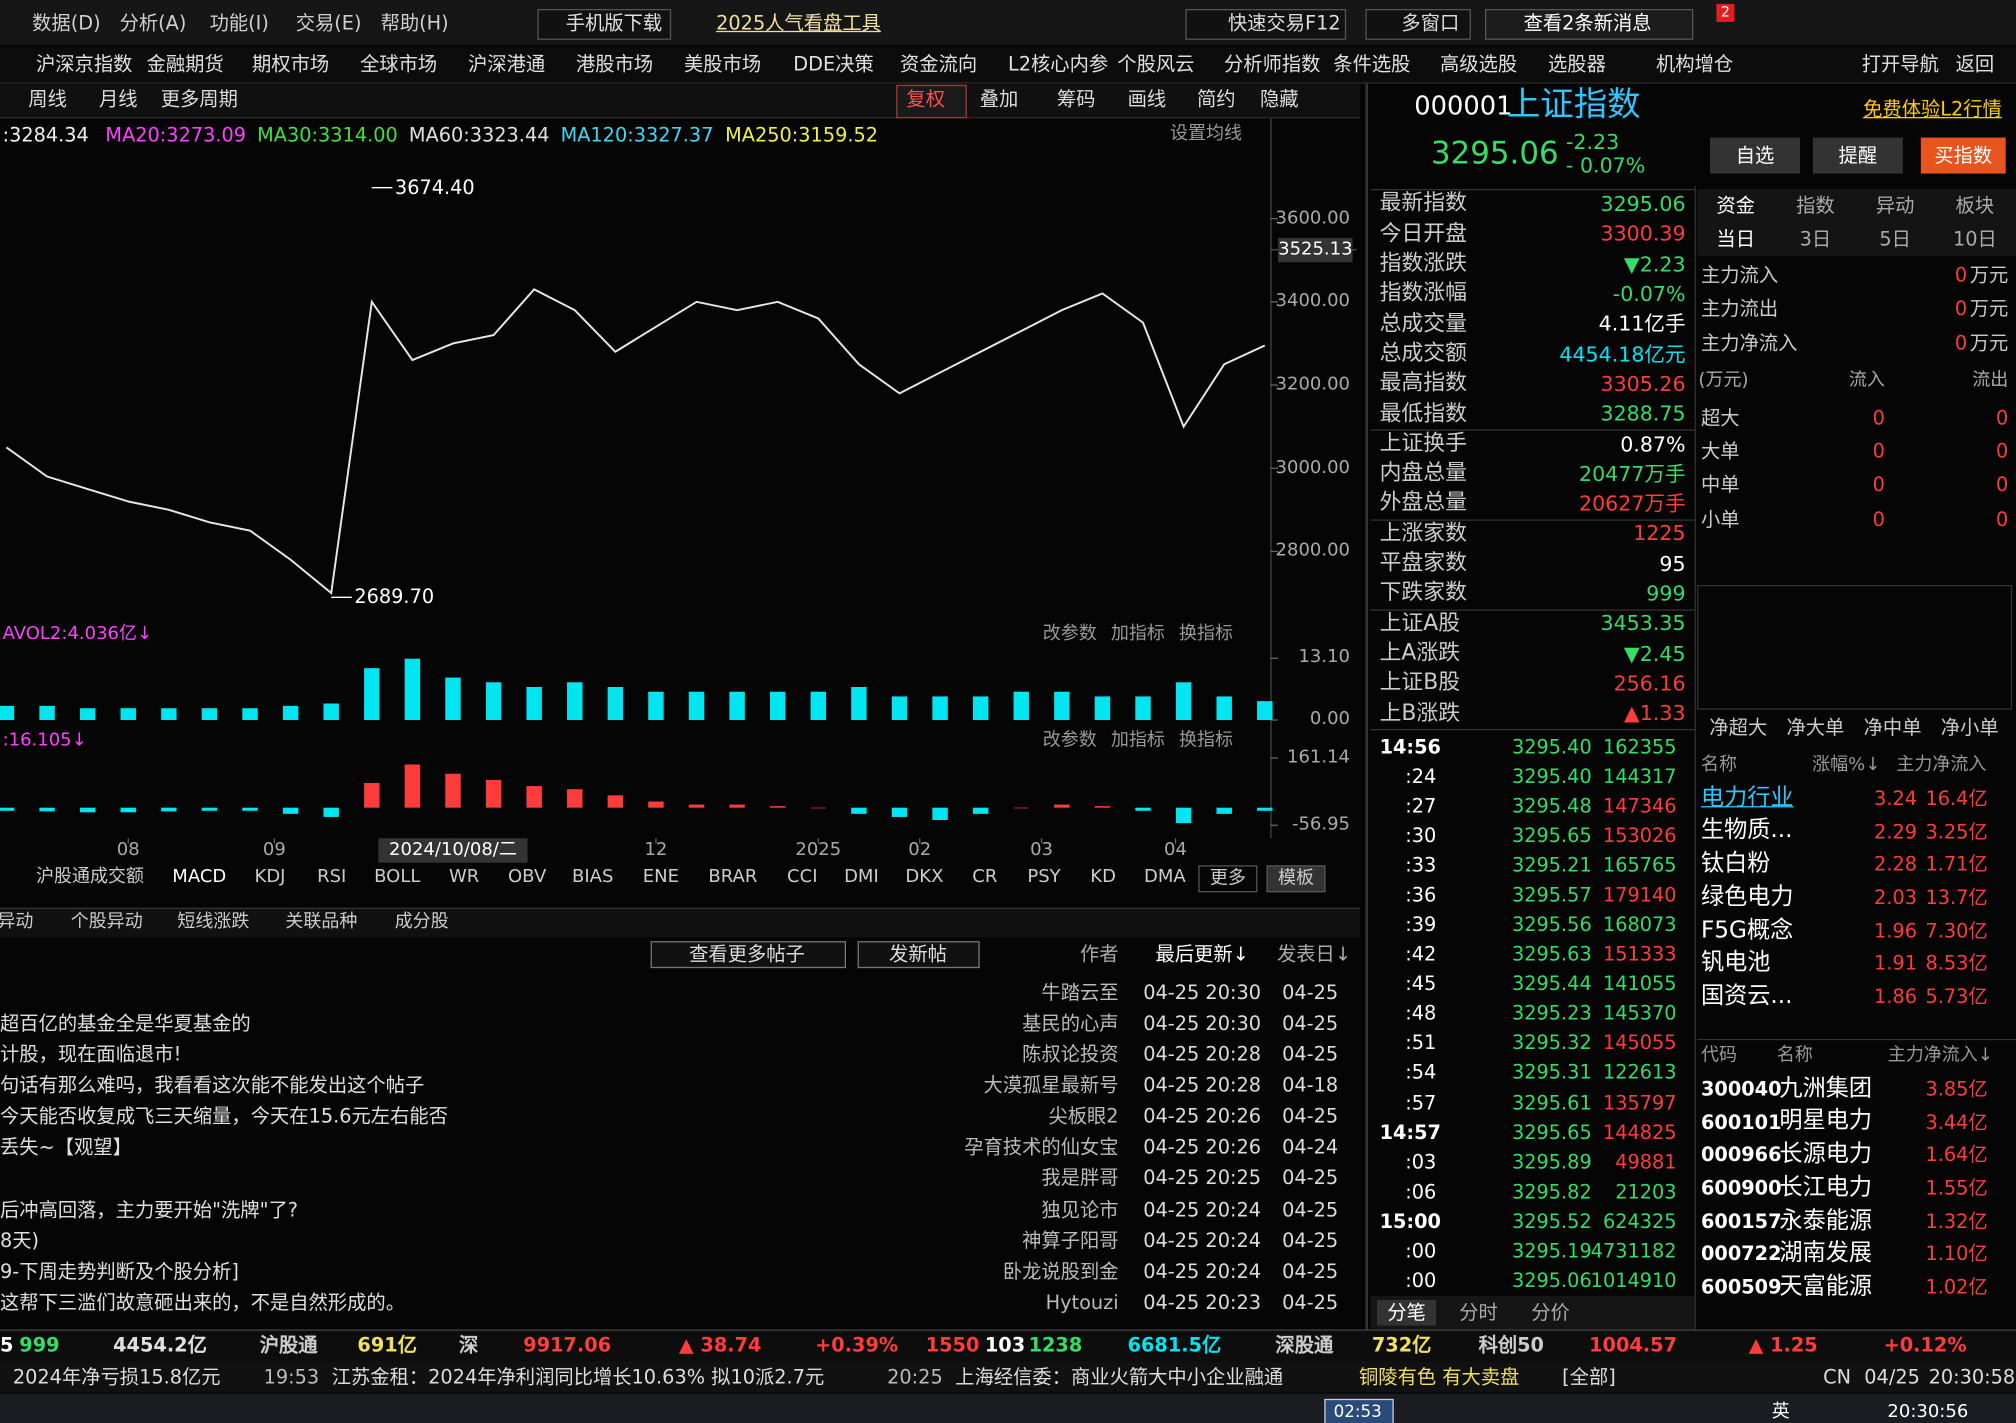 The image size is (2016, 1423). I want to click on post-title: 超百亿的基金全是华夏基金的, so click(125, 1023).